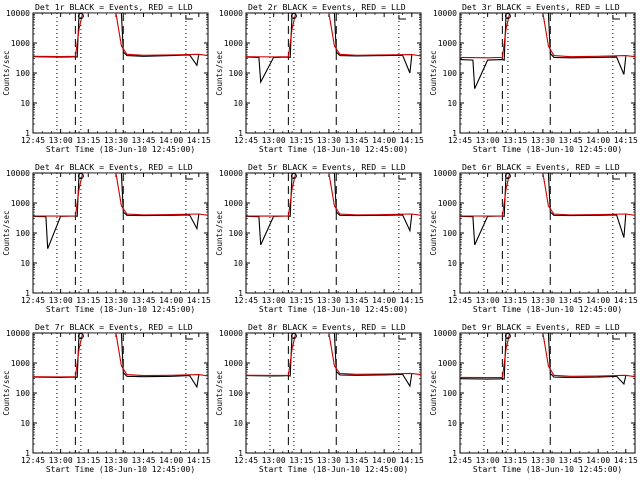 This screenshot has height=480, width=640. I want to click on chart-title: Det 3r BLACK = Events, RED = LLD, so click(541, 7).